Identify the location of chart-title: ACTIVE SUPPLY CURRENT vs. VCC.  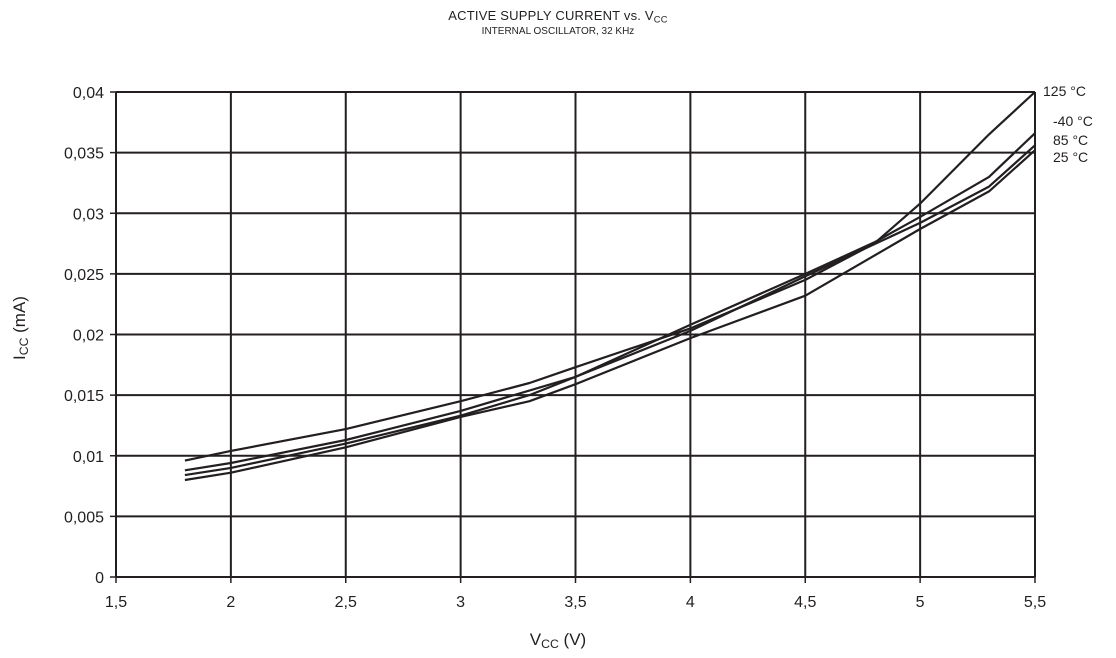
(558, 16).